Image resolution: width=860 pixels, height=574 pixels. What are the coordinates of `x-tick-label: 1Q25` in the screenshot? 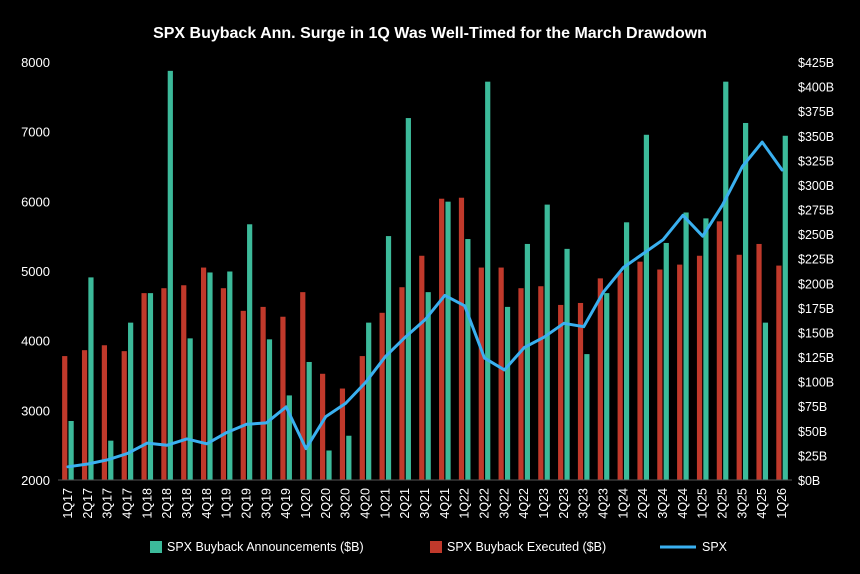 It's located at (703, 503).